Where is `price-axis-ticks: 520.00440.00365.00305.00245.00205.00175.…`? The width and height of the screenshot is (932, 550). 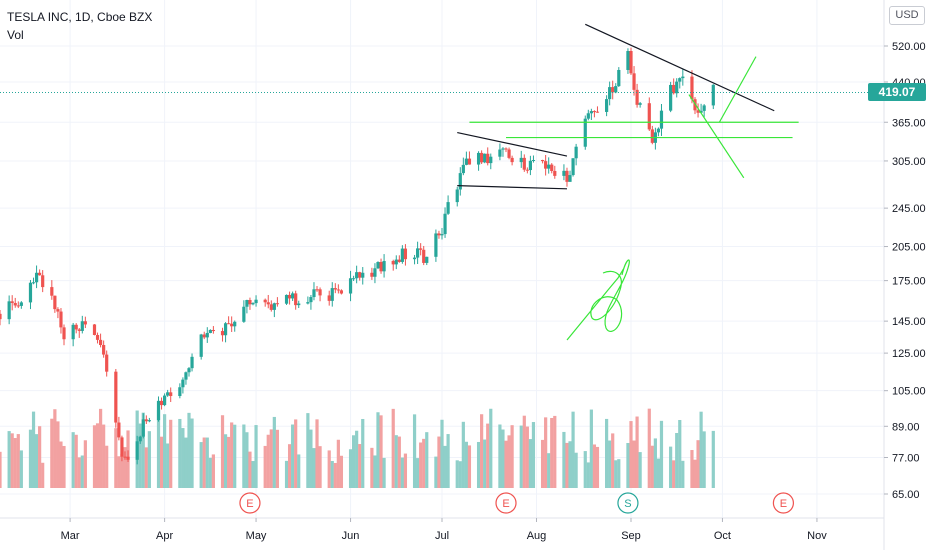 price-axis-ticks: 520.00440.00365.00305.00245.00205.00175.… is located at coordinates (905, 271).